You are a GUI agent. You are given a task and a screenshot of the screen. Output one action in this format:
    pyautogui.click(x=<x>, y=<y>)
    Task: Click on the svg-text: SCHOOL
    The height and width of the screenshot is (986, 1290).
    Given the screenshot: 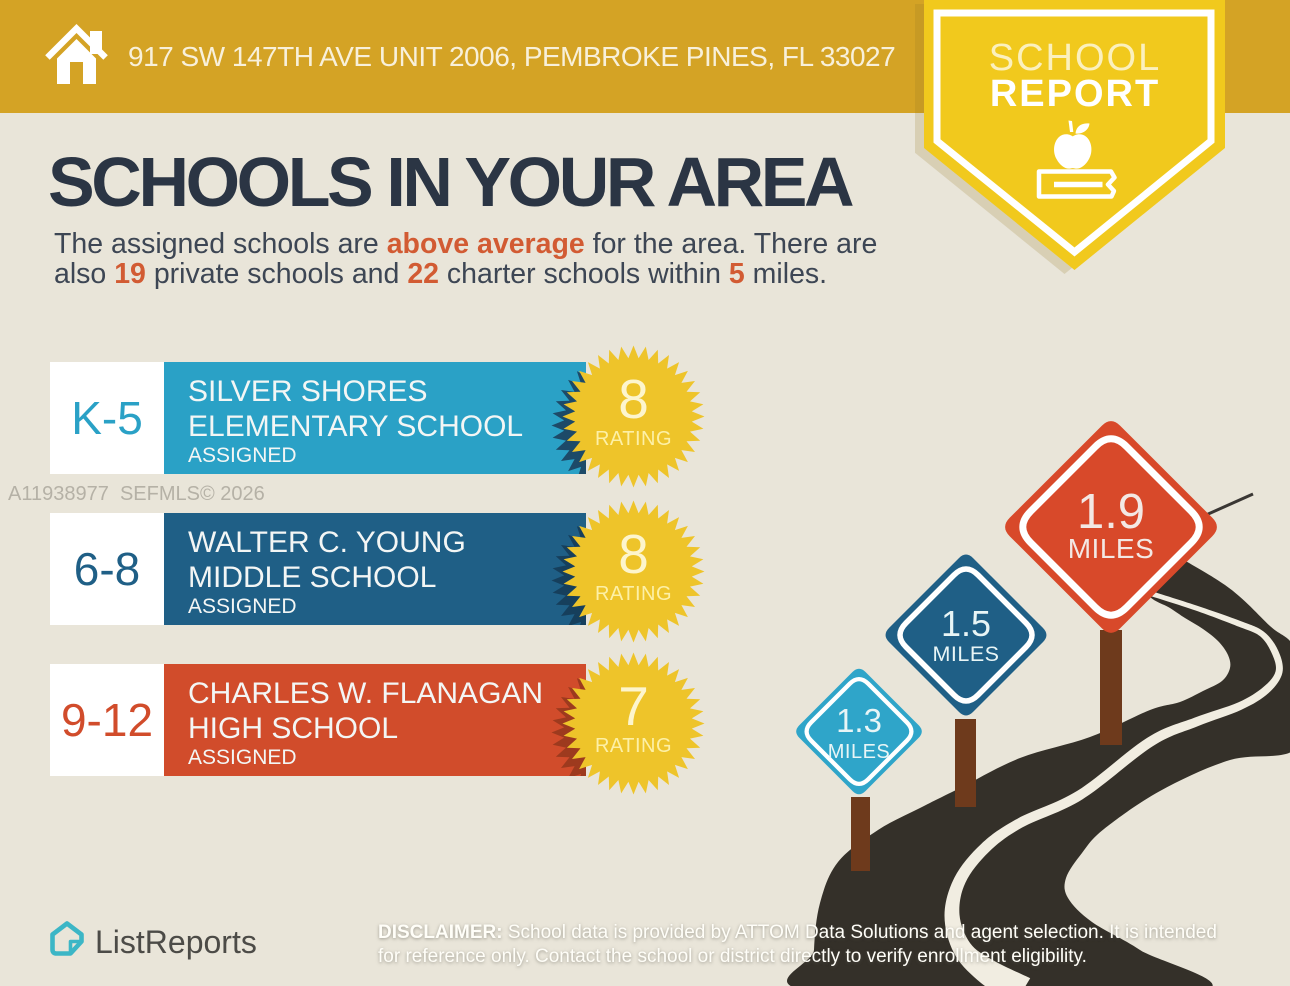 What is the action you would take?
    pyautogui.click(x=1075, y=58)
    